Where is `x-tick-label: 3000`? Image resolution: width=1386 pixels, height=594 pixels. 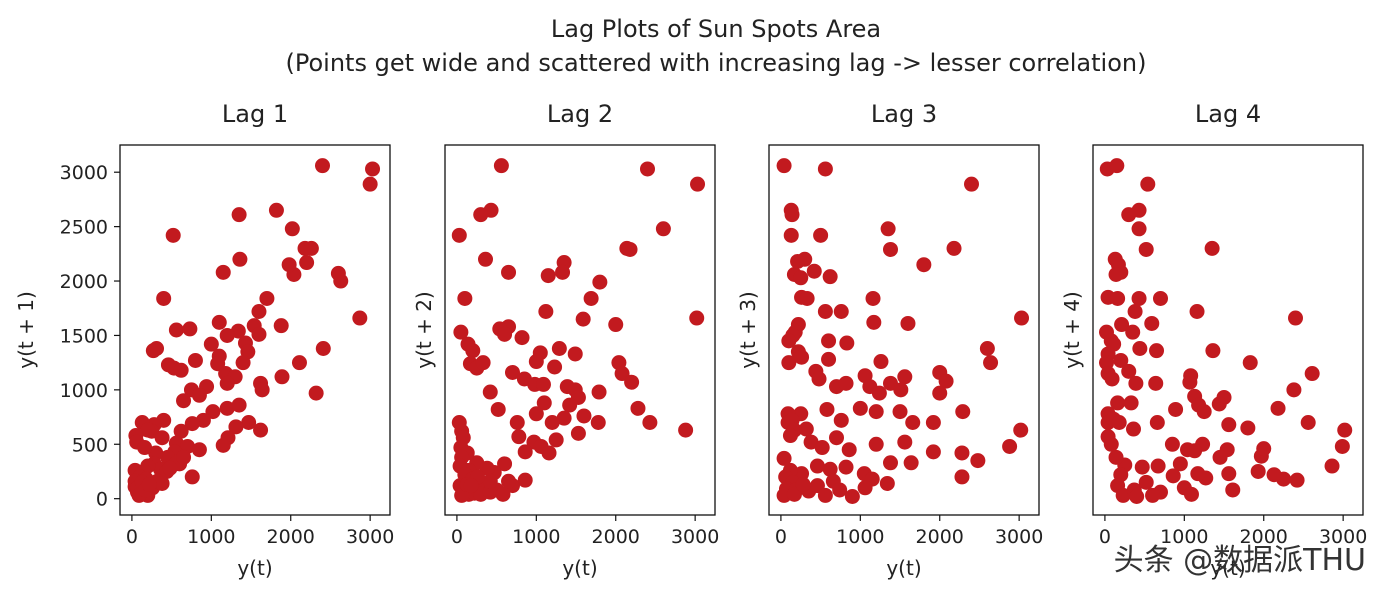
x-tick-label: 3000 is located at coordinates (695, 537).